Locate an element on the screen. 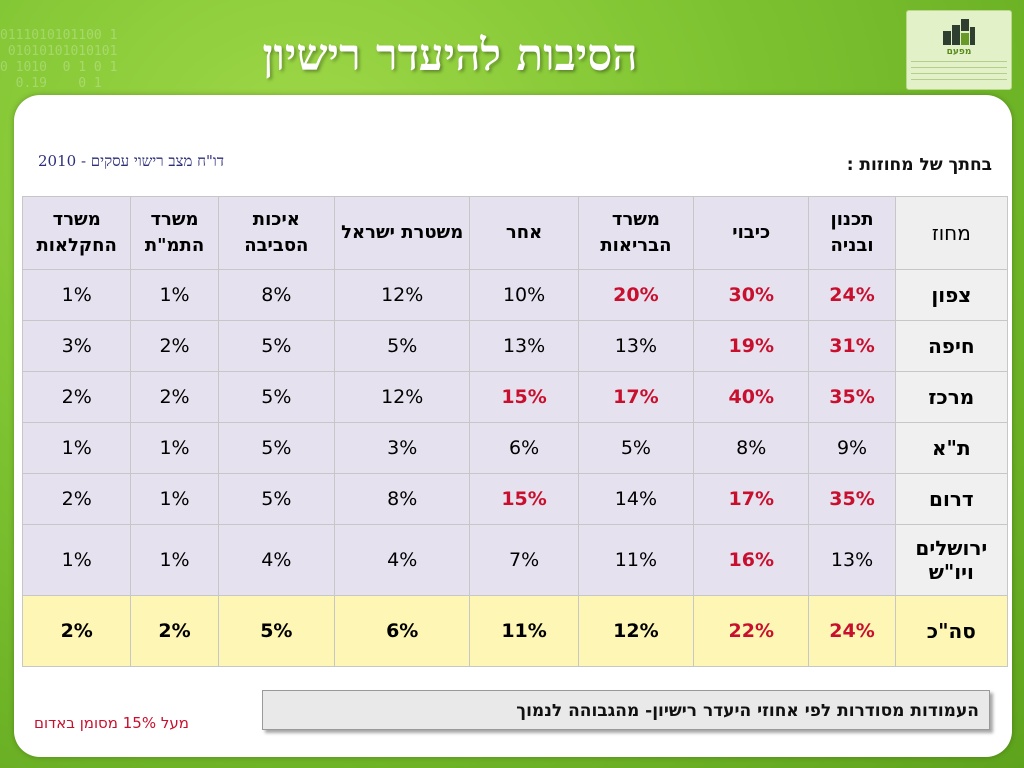 This screenshot has height=768, width=1024. table-cell: 30% is located at coordinates (751, 295).